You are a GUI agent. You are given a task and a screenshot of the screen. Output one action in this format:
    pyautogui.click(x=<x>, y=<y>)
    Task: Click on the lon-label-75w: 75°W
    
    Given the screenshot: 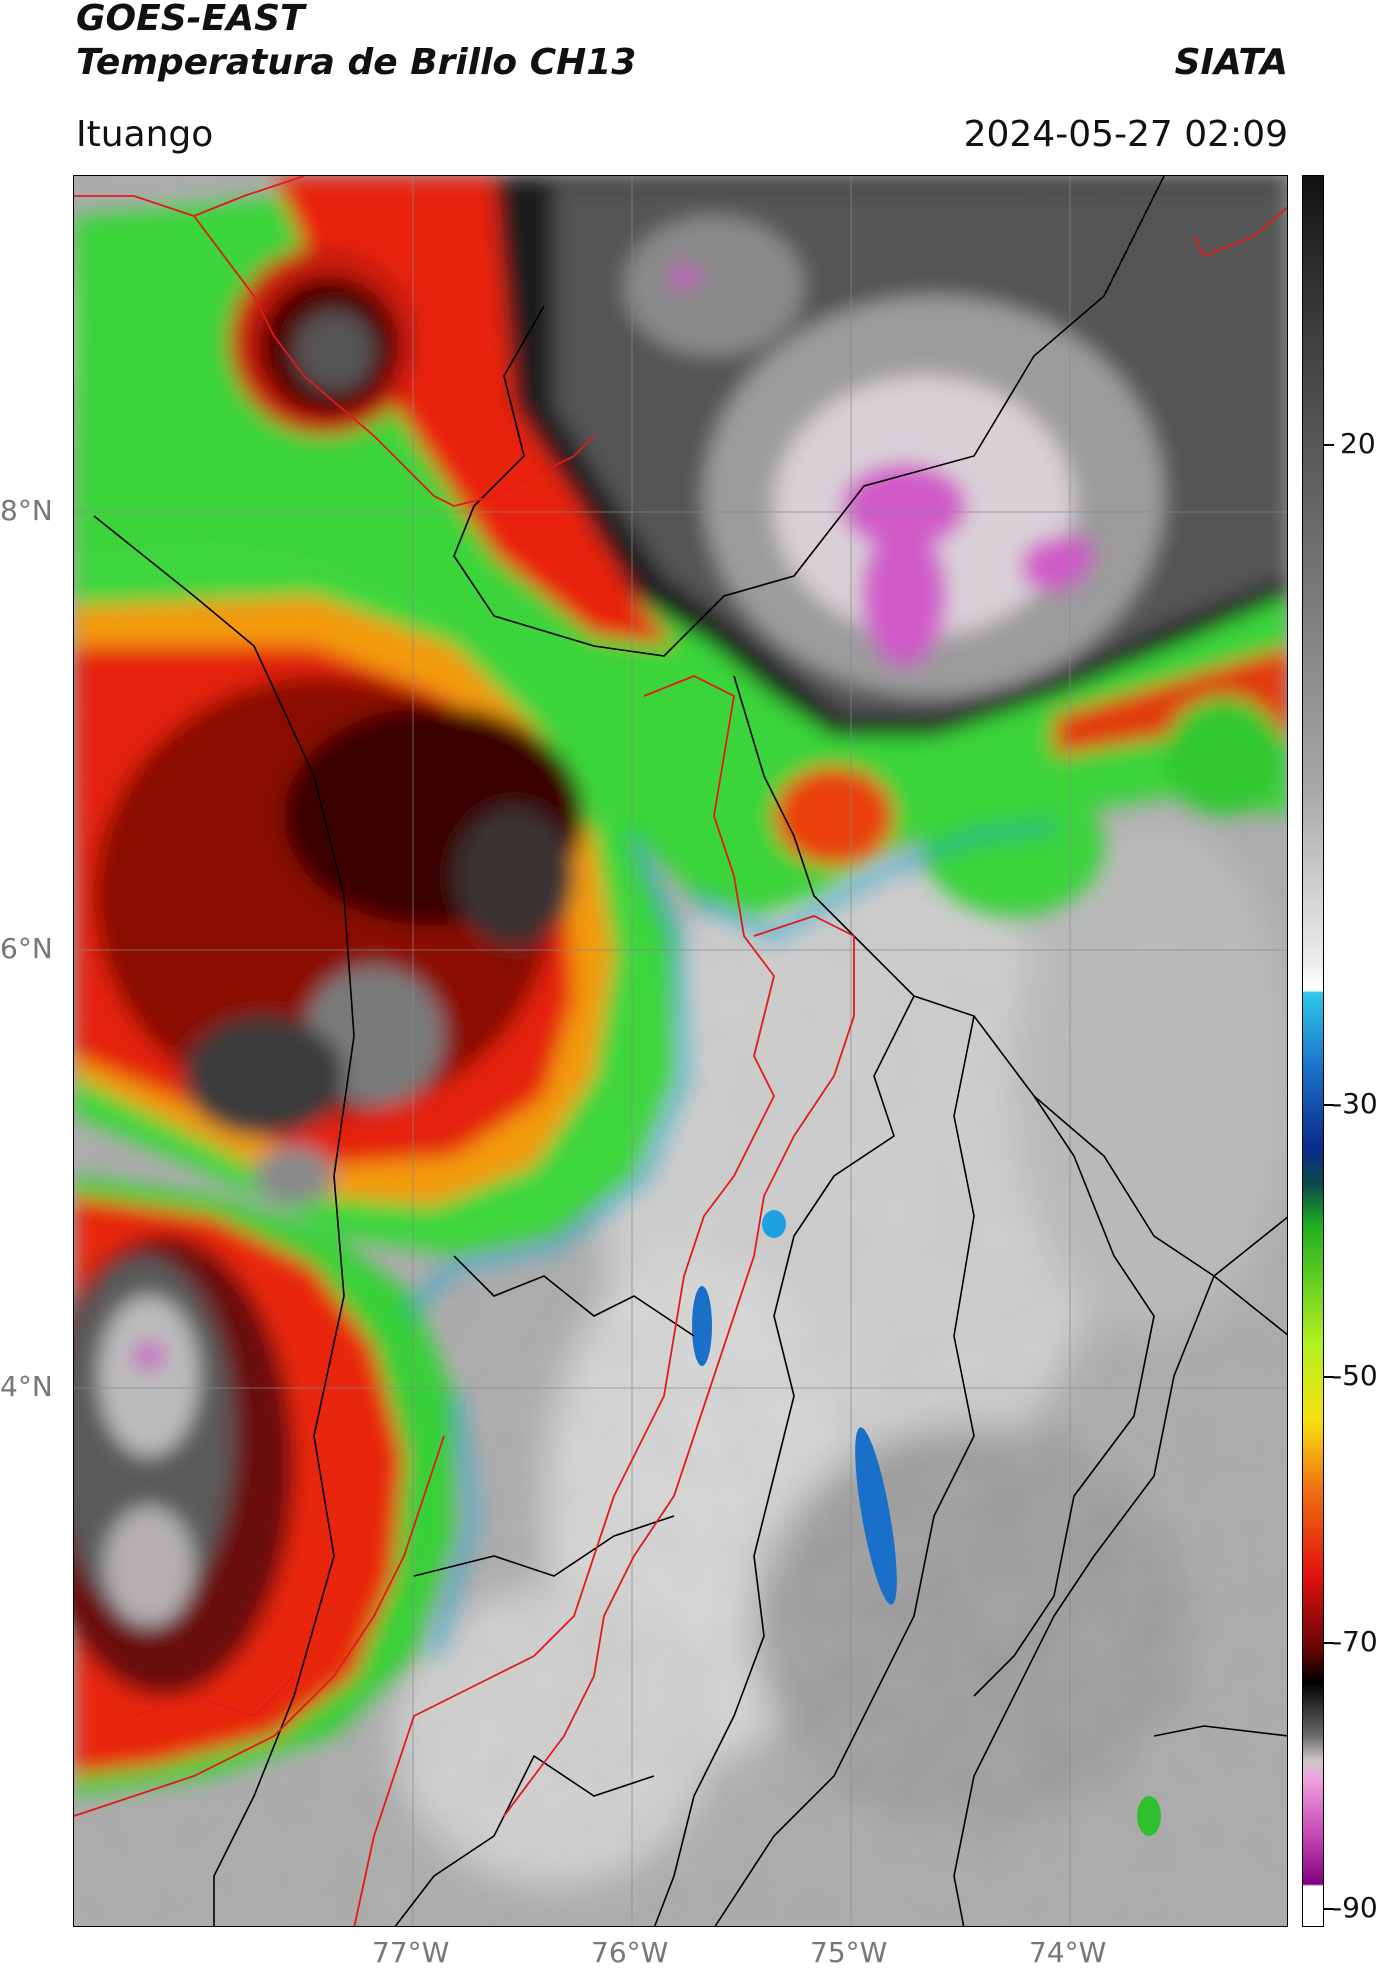 What is the action you would take?
    pyautogui.click(x=849, y=1952)
    